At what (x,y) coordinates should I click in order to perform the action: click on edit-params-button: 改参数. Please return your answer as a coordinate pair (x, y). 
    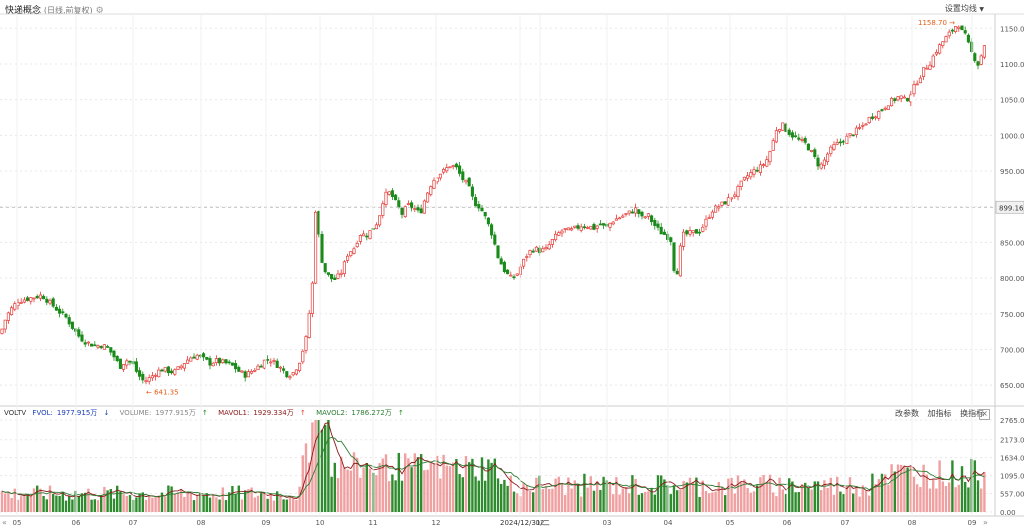
    Looking at the image, I should click on (907, 413).